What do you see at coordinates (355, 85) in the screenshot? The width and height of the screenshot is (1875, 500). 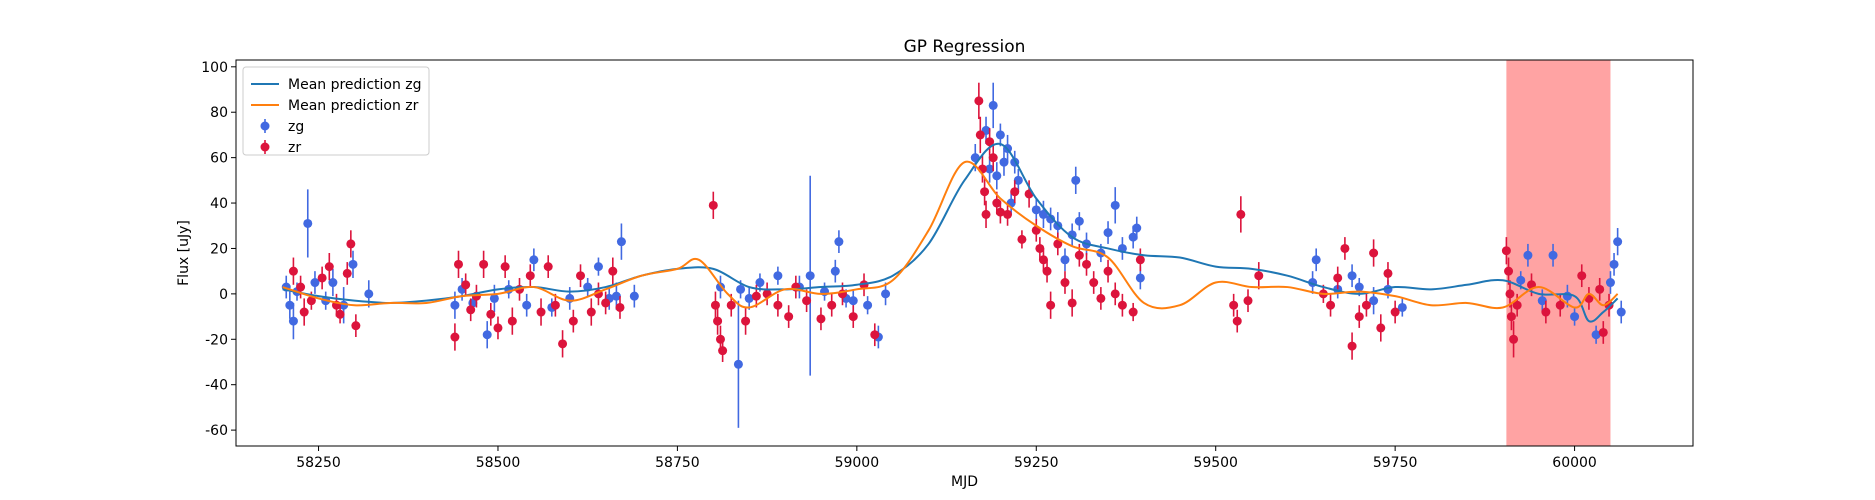 I see `legend-label: Mean prediction zg` at bounding box center [355, 85].